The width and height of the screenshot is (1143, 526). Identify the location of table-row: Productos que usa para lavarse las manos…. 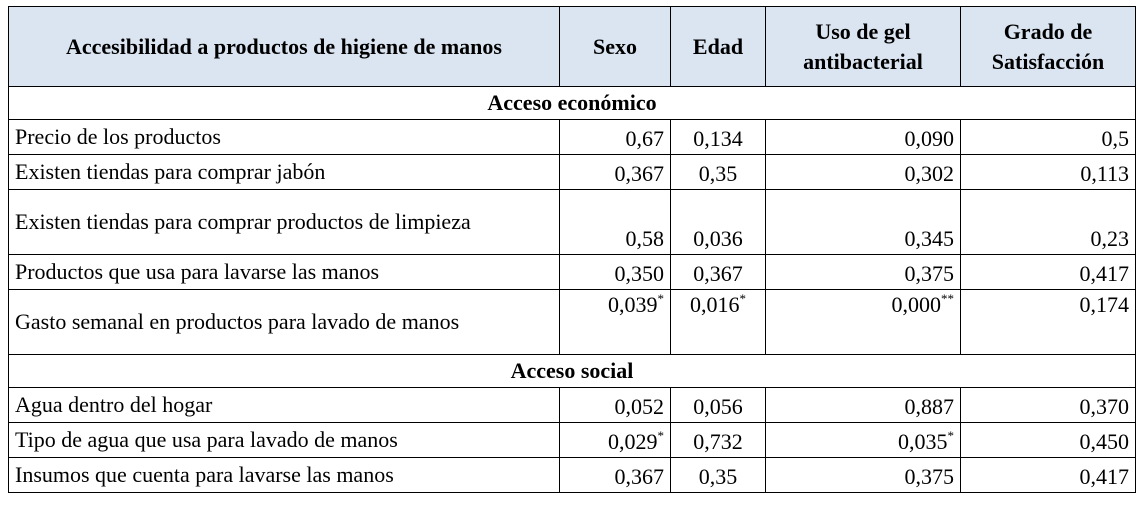
(572, 272).